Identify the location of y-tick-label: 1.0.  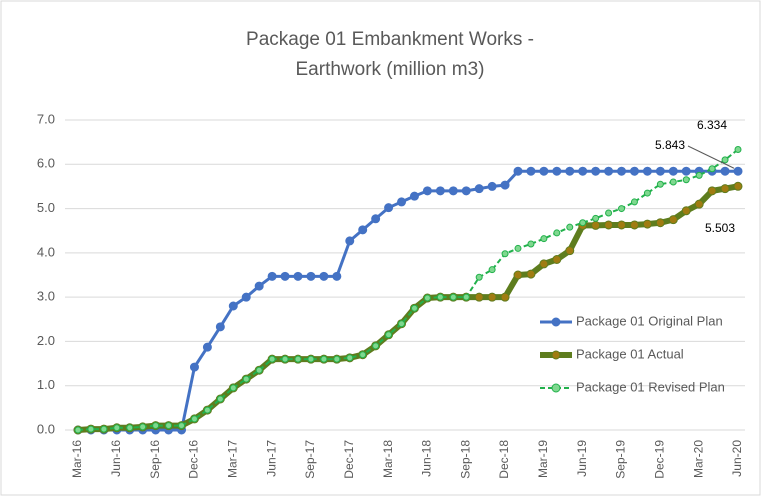
(46, 384).